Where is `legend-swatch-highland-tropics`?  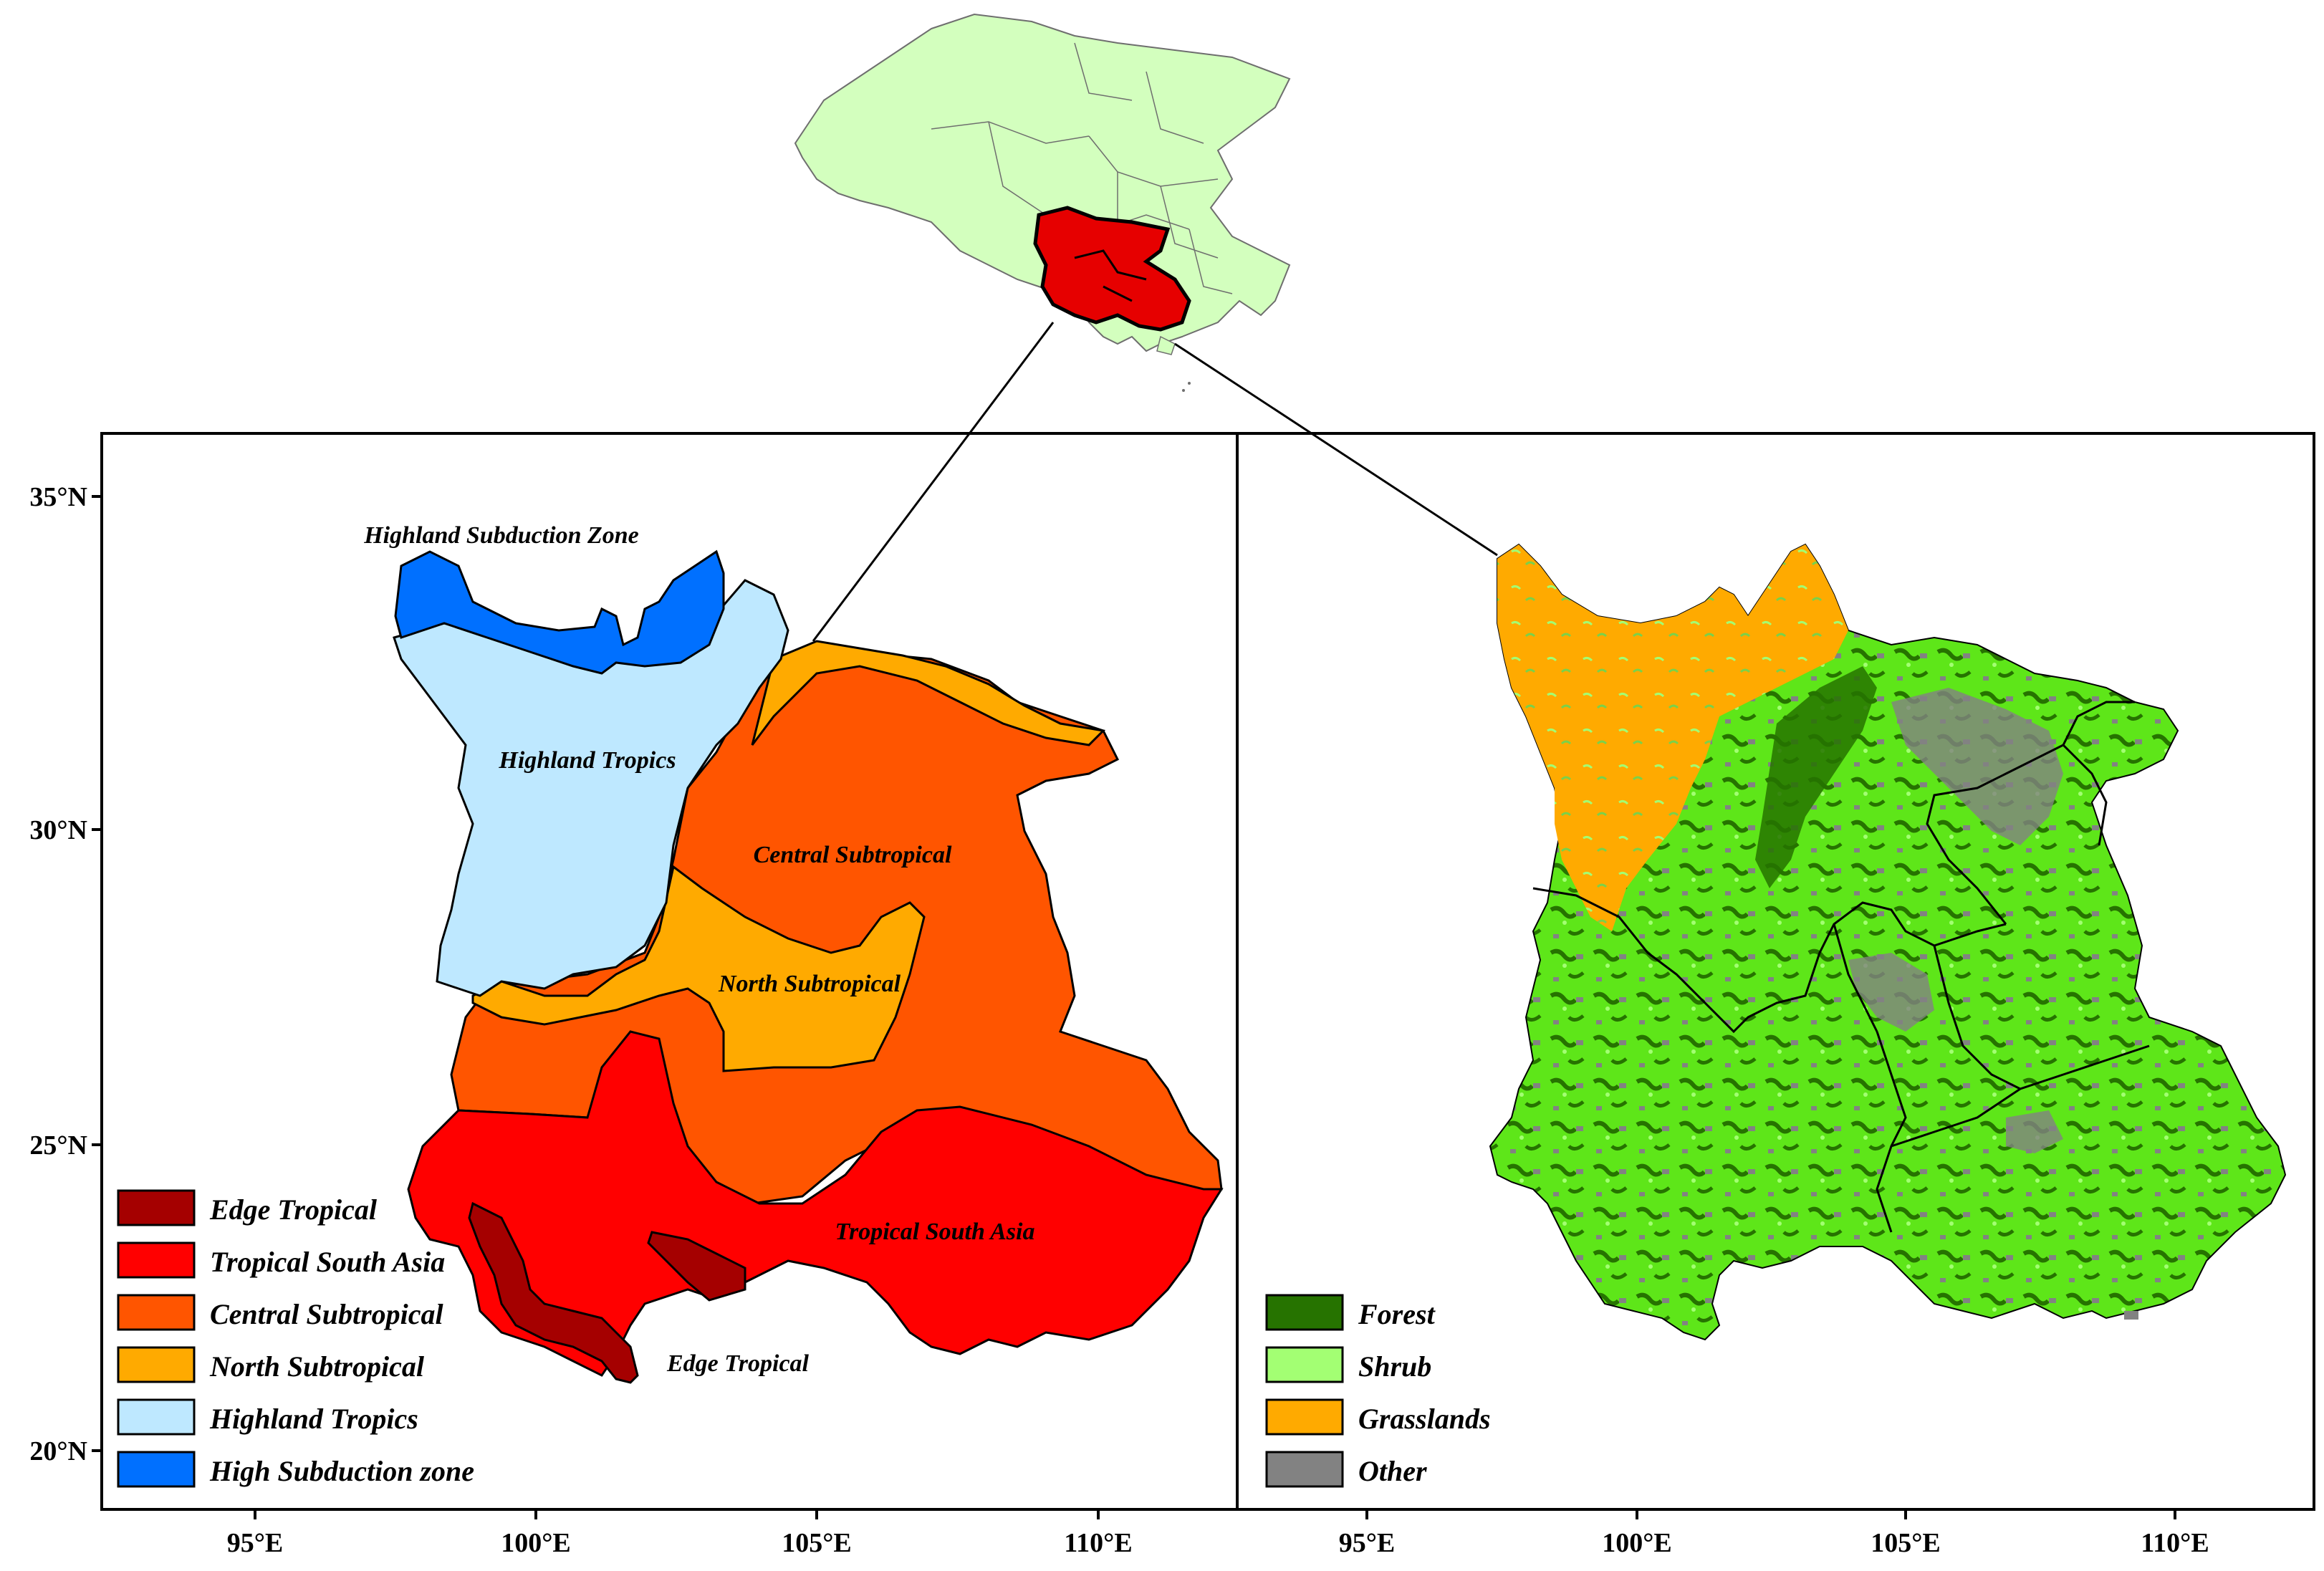 legend-swatch-highland-tropics is located at coordinates (156, 1417).